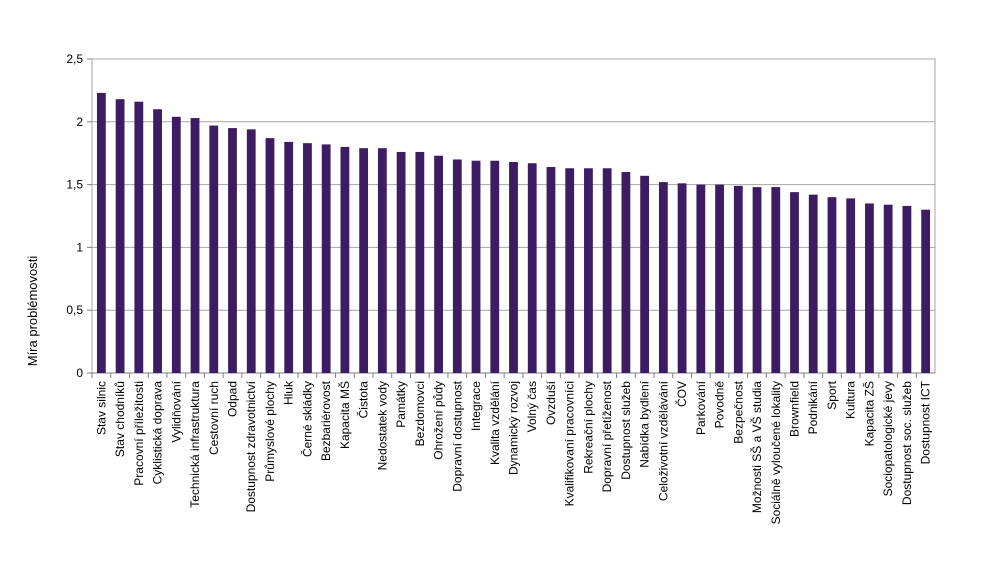 The height and width of the screenshot is (566, 1005). I want to click on x-tick-label: Sociopatologické jevy, so click(888, 438).